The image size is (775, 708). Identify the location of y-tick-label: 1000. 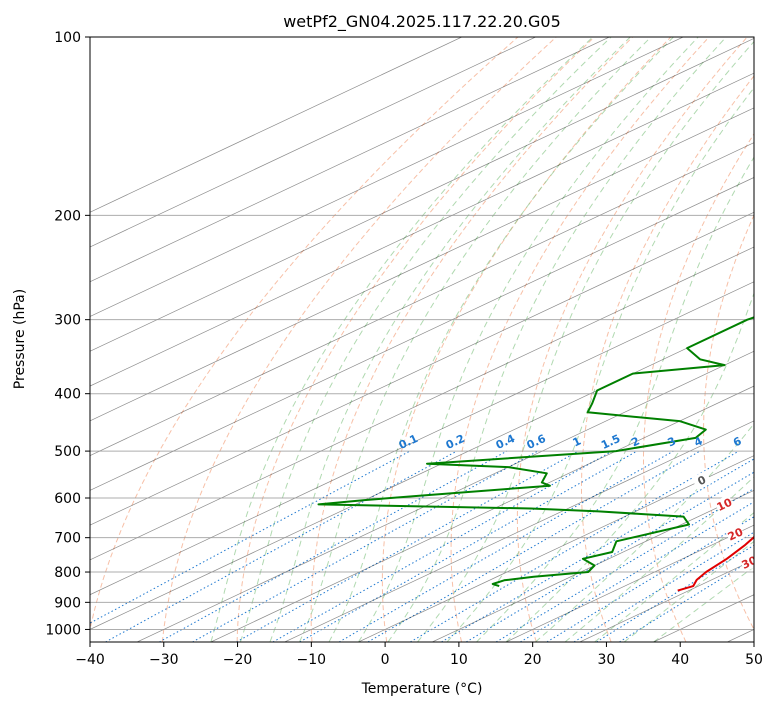
(63, 630).